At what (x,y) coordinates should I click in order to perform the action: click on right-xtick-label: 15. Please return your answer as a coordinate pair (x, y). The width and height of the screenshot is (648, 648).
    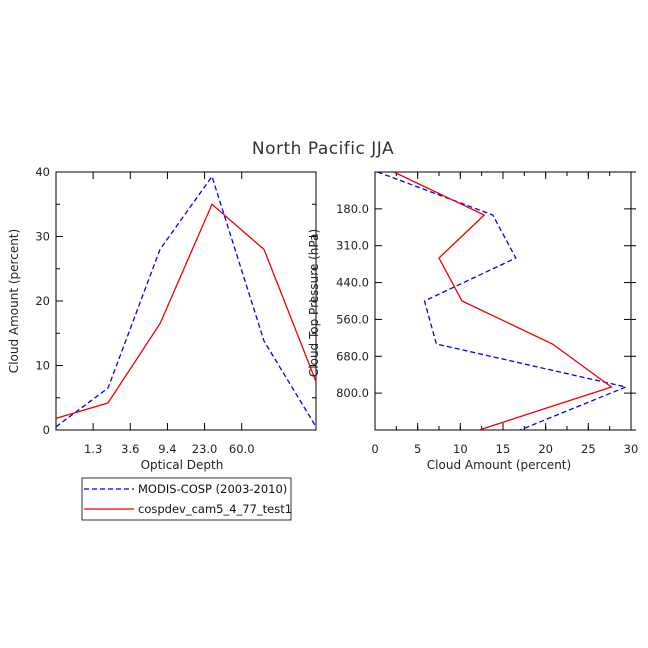
    Looking at the image, I should click on (503, 449).